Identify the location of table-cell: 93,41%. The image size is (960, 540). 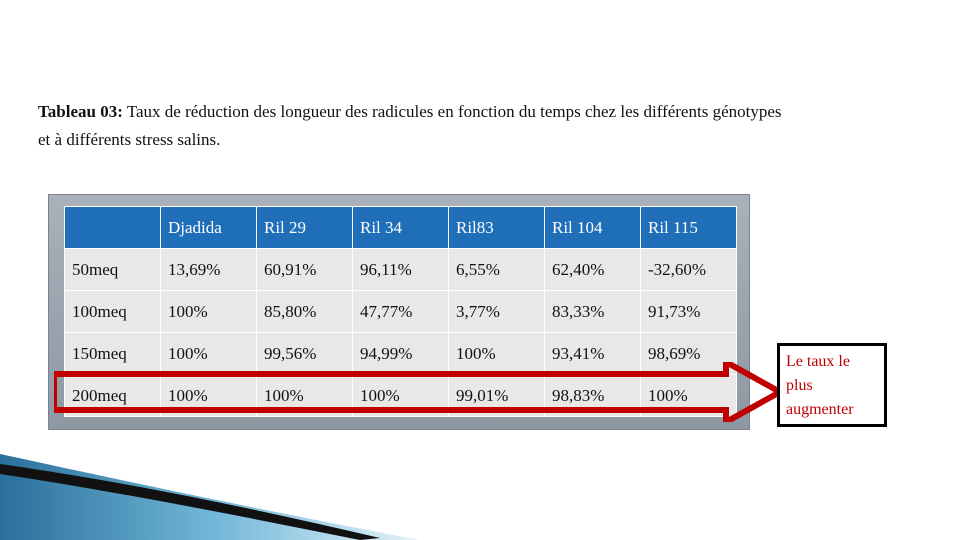
(592, 353).